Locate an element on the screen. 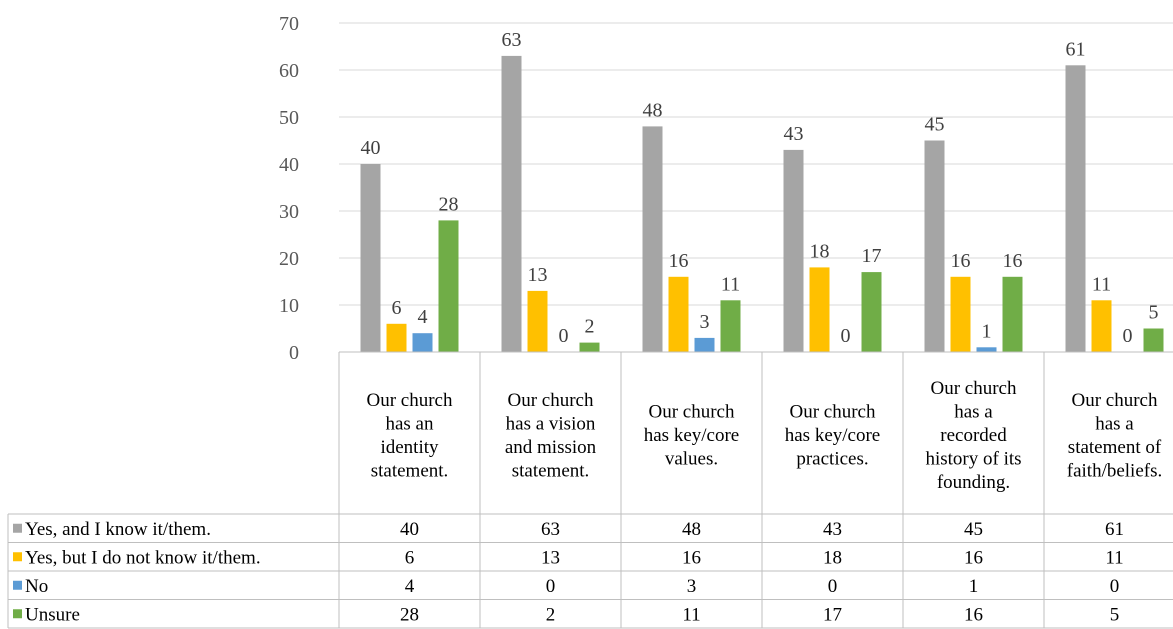  category-label-line: recorded is located at coordinates (973, 435).